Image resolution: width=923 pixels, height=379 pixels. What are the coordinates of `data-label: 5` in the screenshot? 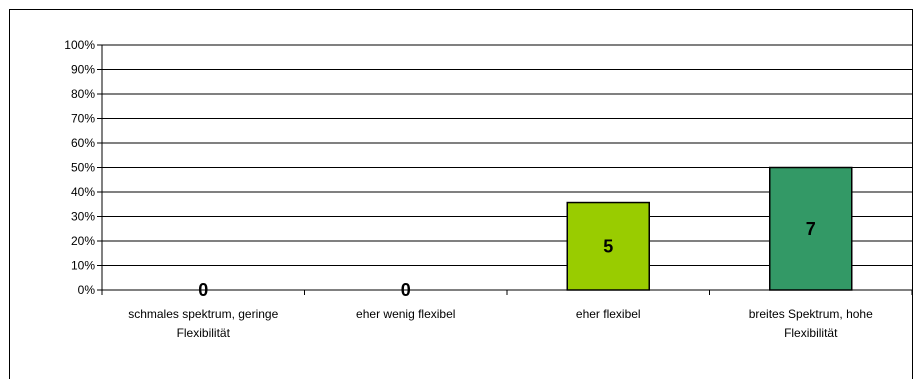 It's located at (608, 246).